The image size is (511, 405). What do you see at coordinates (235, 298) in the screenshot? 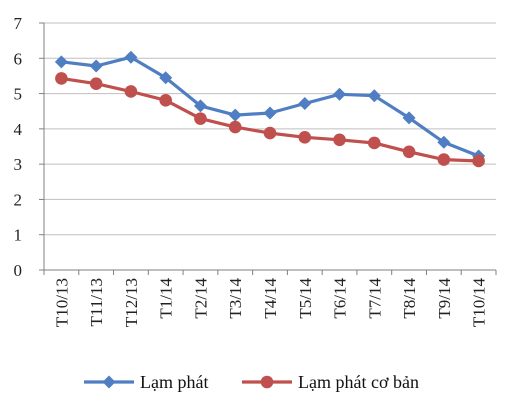
I see `x-tick-label: T3/14` at bounding box center [235, 298].